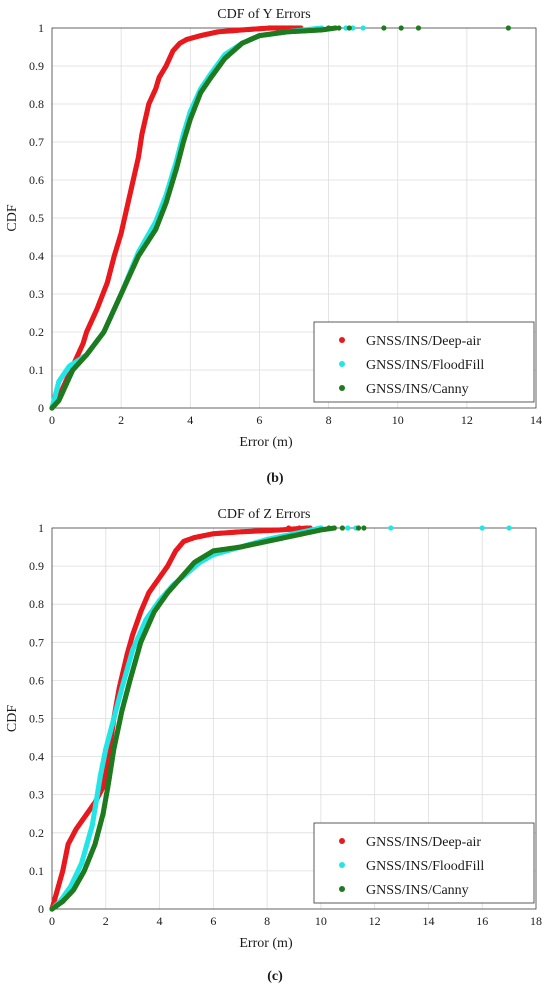 This screenshot has height=994, width=550. Describe the element at coordinates (482, 921) in the screenshot. I see `x-tick-label: 16` at that location.